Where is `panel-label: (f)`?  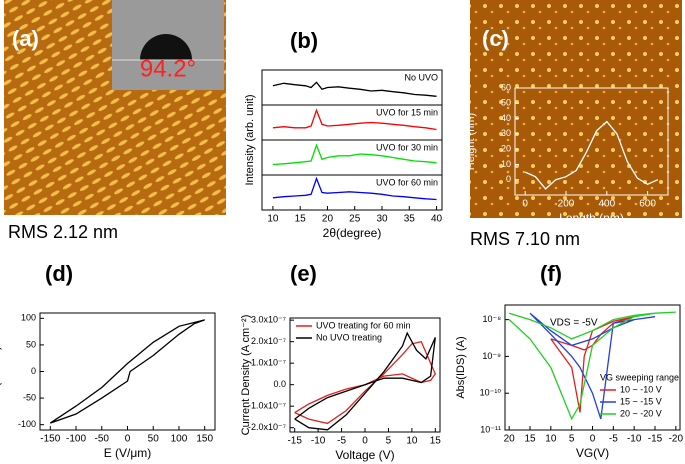
panel-label: (f) is located at coordinates (551, 273).